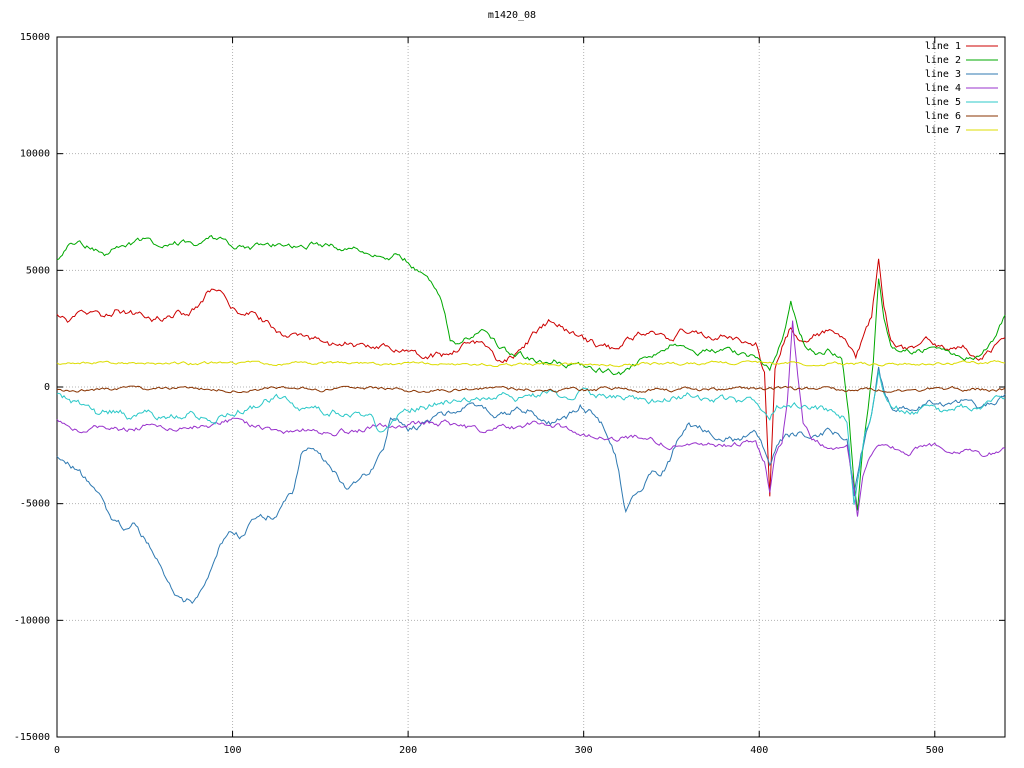  I want to click on legend-label-line-7: line 7, so click(943, 130).